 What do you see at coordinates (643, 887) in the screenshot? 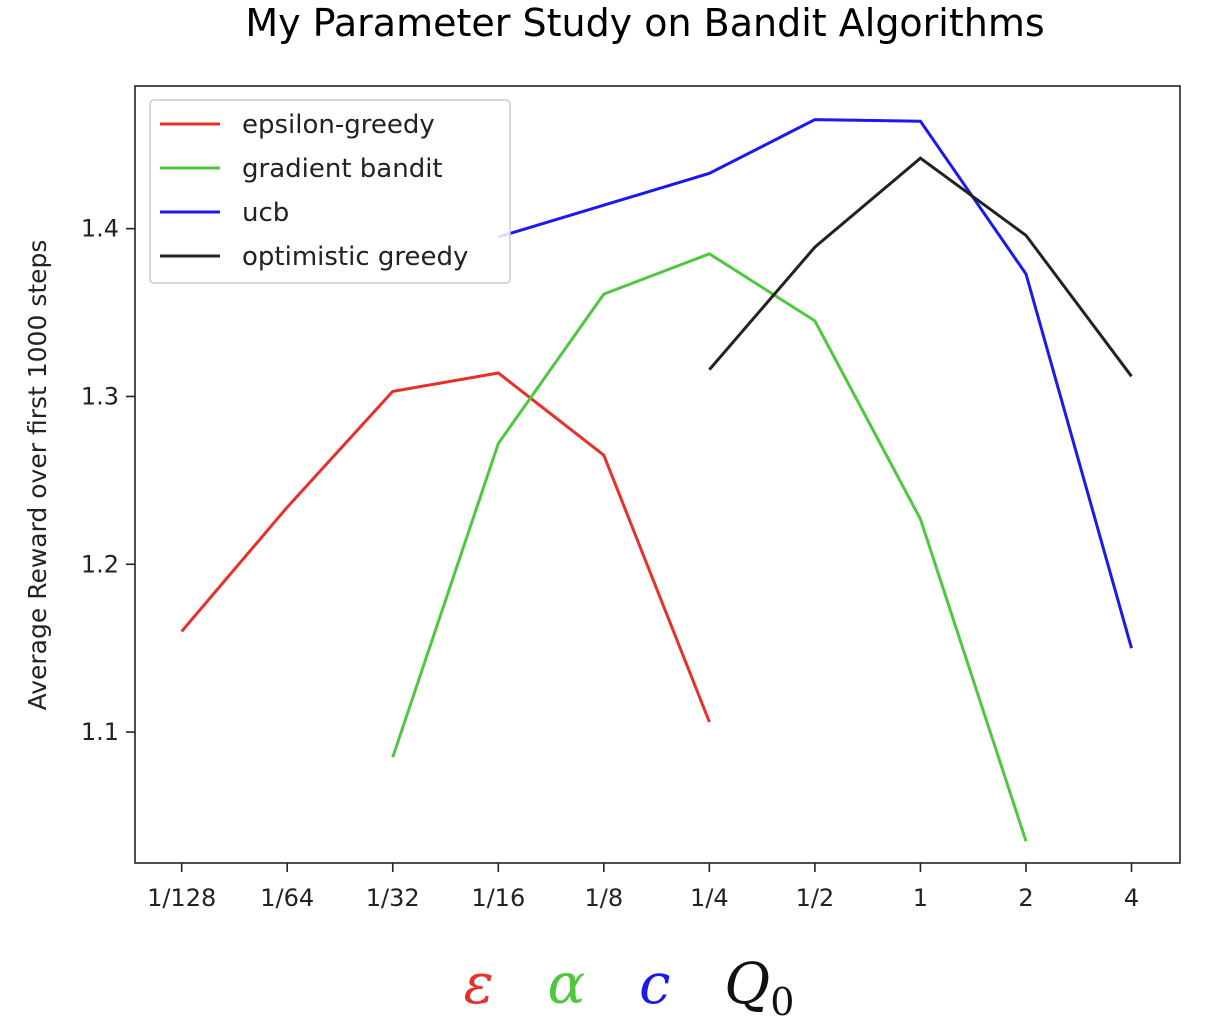
I see `x-axis: 1/128 1/64 1/32 1/16 1/8 1/4 1/2 1 2 4` at bounding box center [643, 887].